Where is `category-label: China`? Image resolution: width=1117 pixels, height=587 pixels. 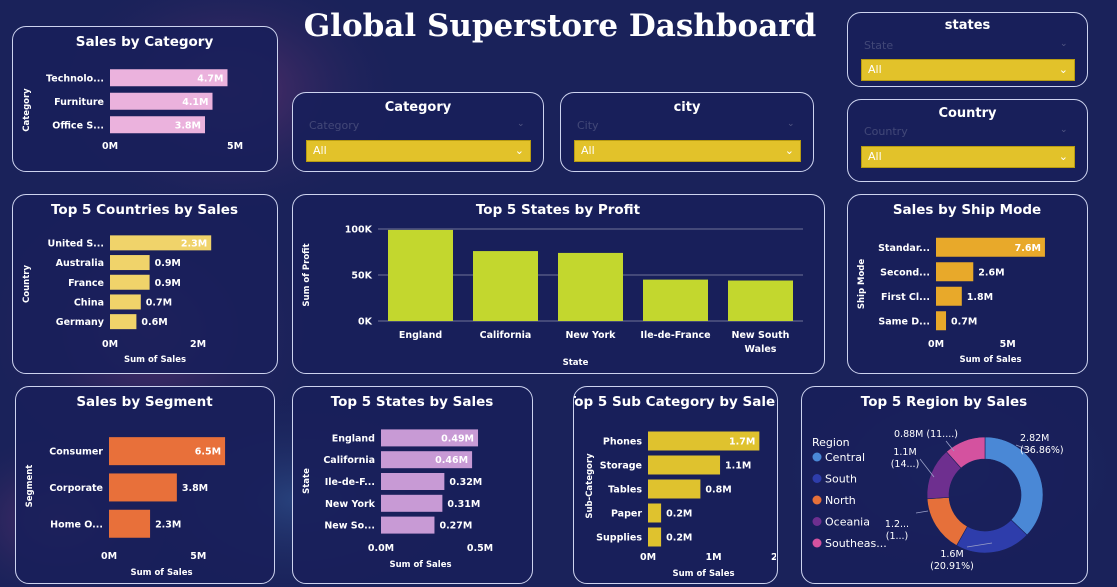
category-label: China is located at coordinates (89, 302).